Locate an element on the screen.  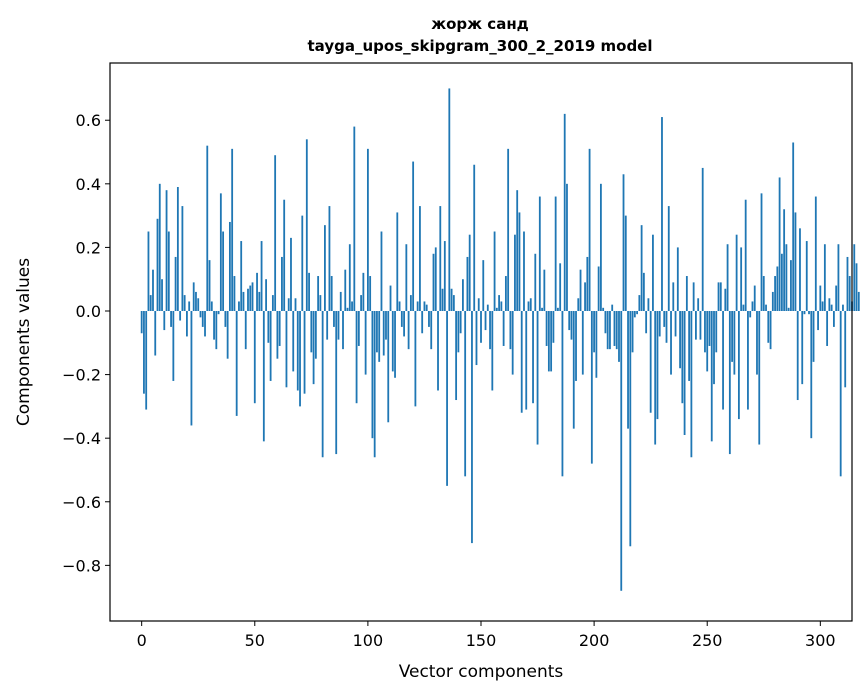
x-tick-label: 100 is located at coordinates (368, 640).